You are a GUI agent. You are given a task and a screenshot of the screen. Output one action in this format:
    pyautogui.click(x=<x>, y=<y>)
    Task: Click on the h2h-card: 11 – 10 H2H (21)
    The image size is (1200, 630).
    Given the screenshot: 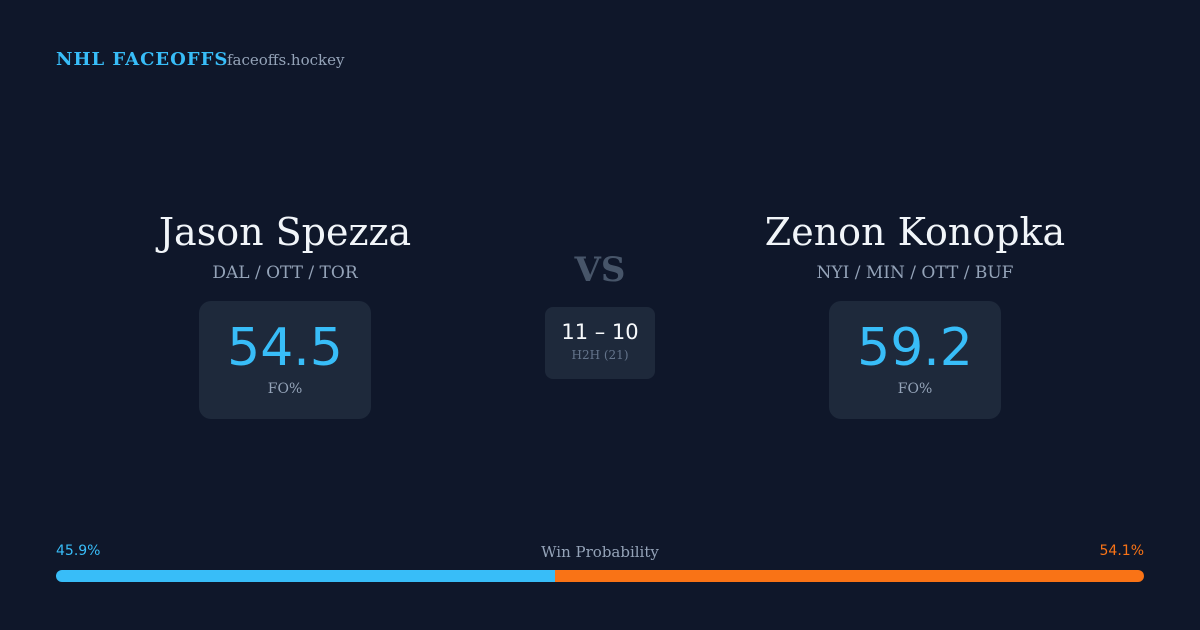 What is the action you would take?
    pyautogui.click(x=600, y=343)
    